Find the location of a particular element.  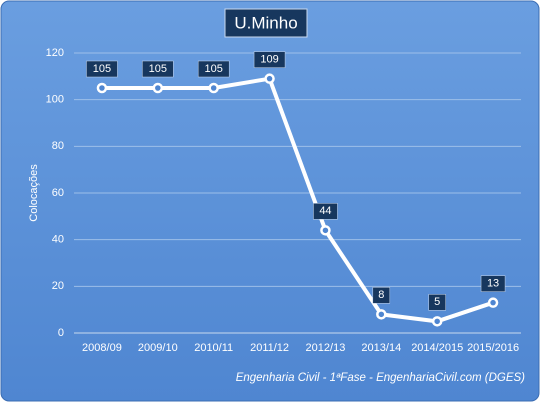

x-tick-label: 2010/11 is located at coordinates (213, 348).